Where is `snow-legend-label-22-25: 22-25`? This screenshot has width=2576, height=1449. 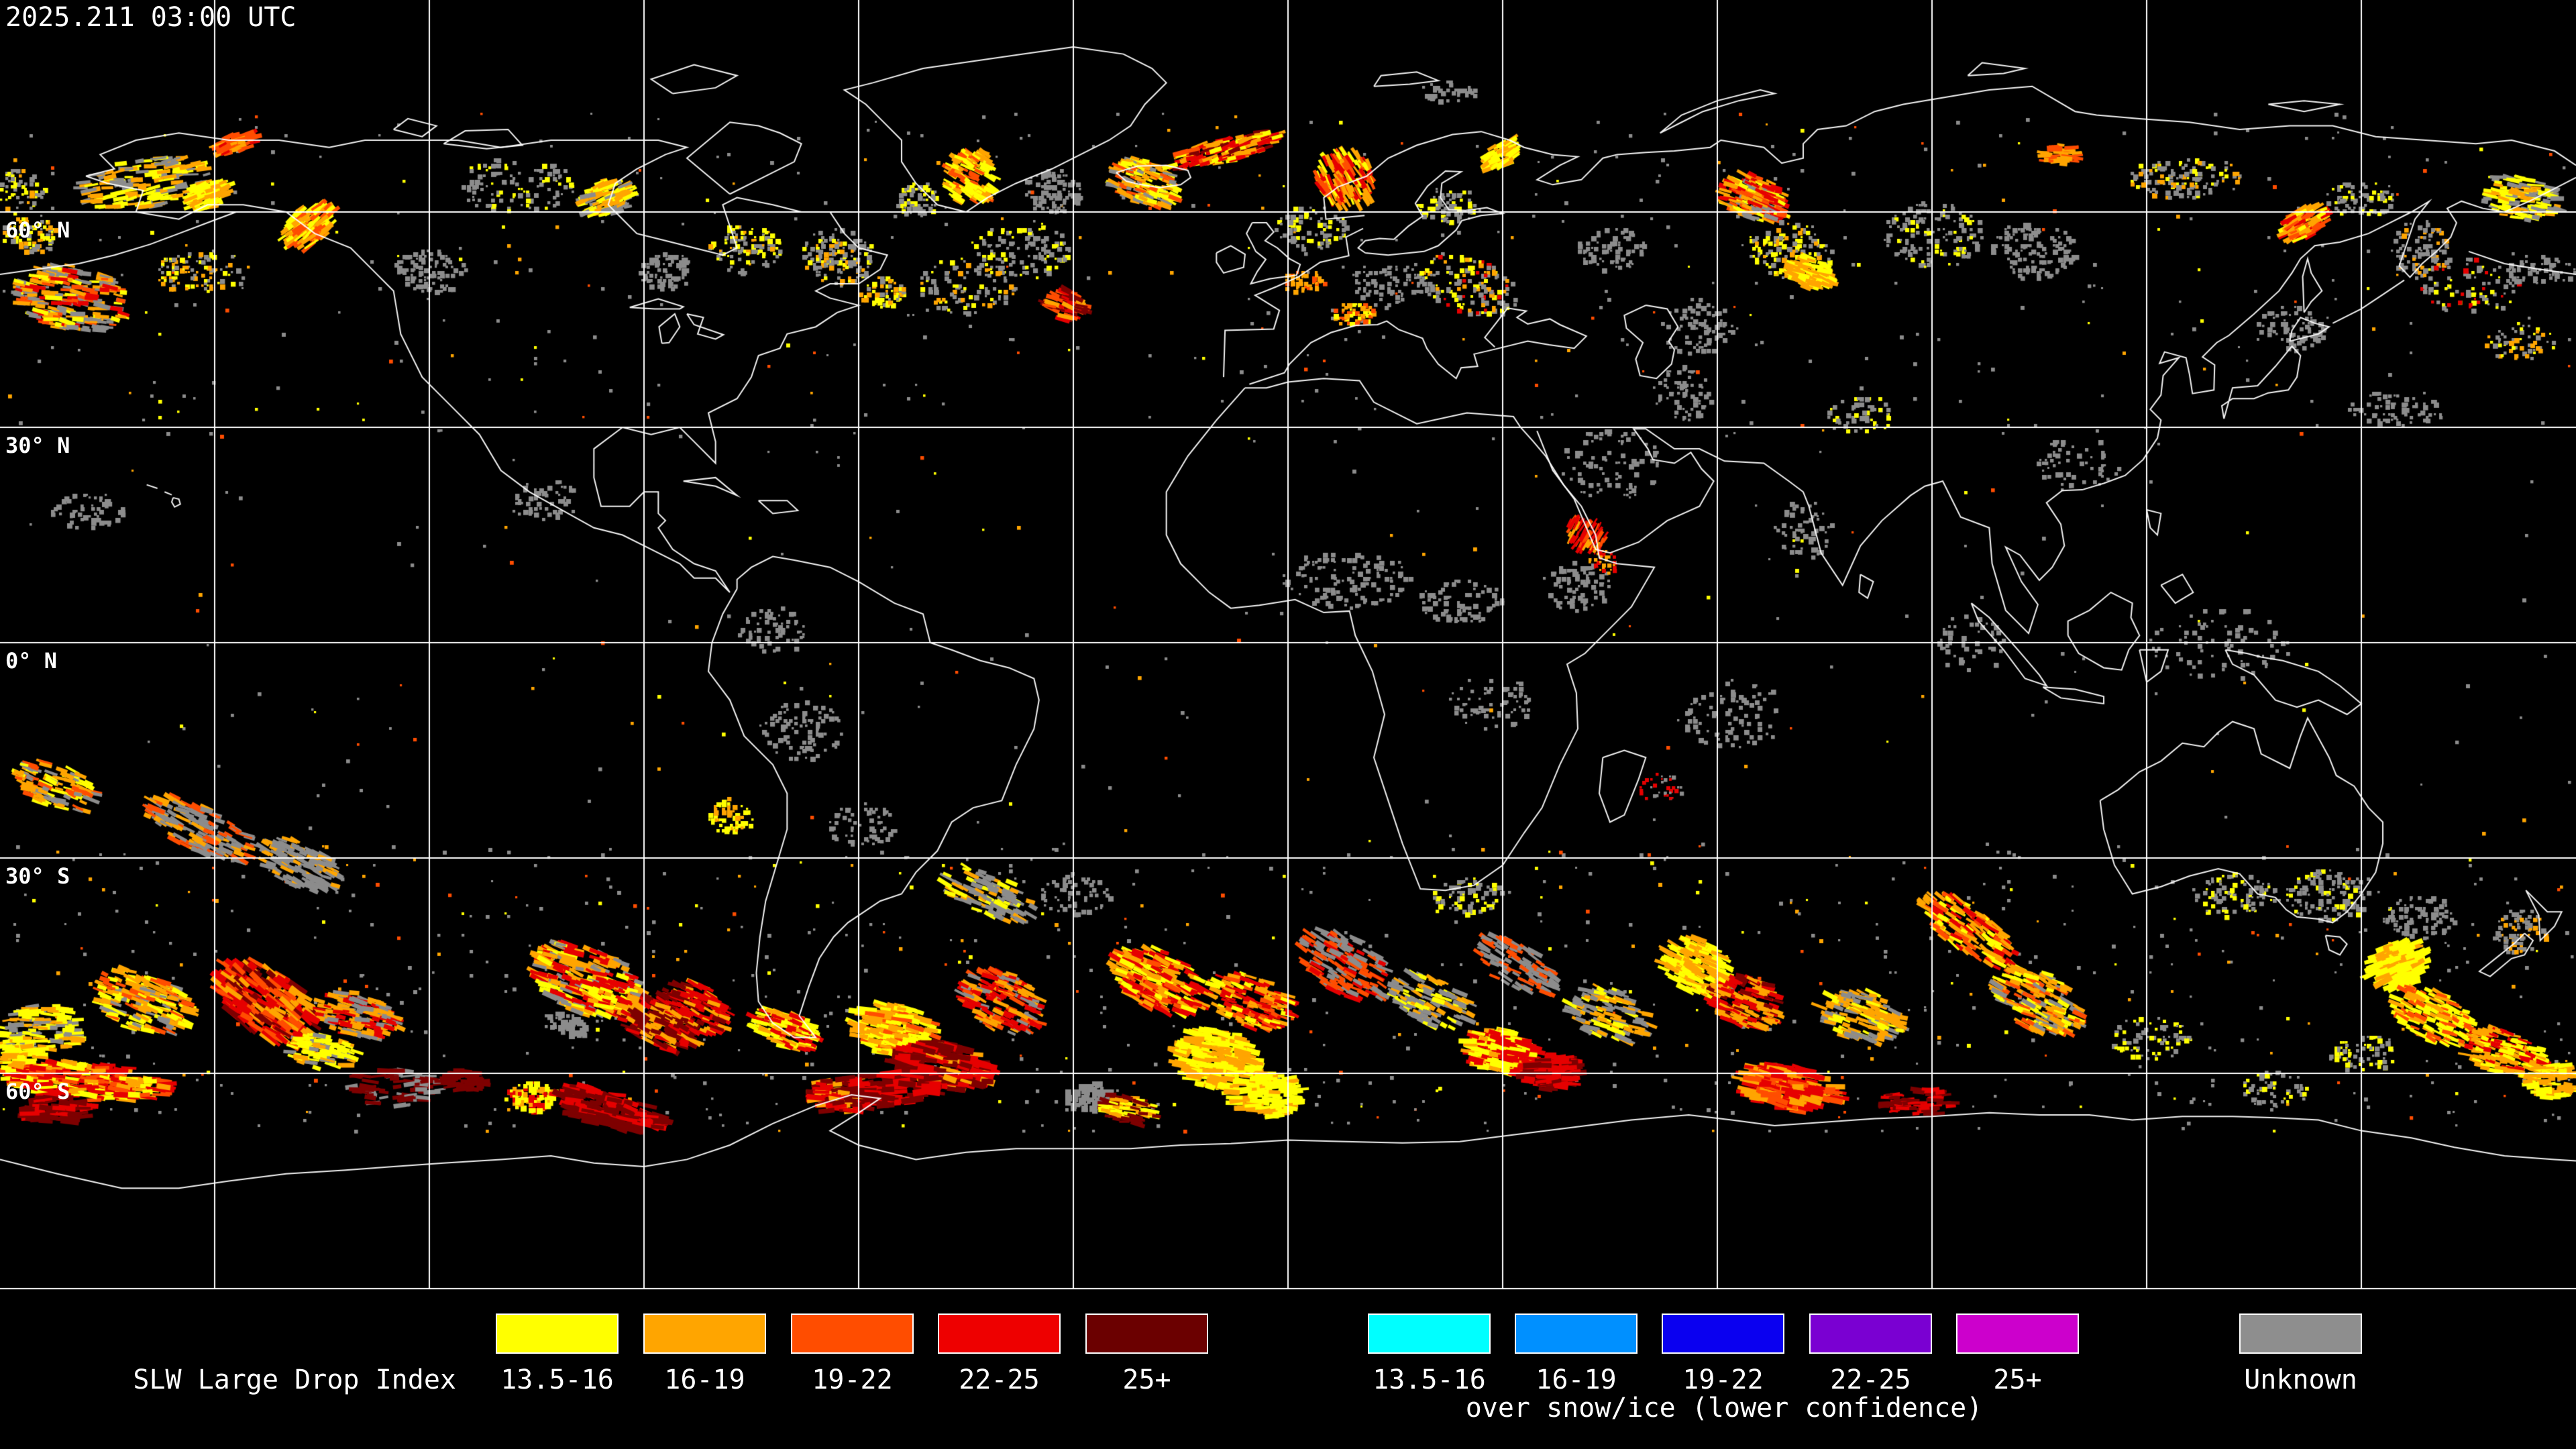
snow-legend-label-22-25: 22-25 is located at coordinates (1870, 1379).